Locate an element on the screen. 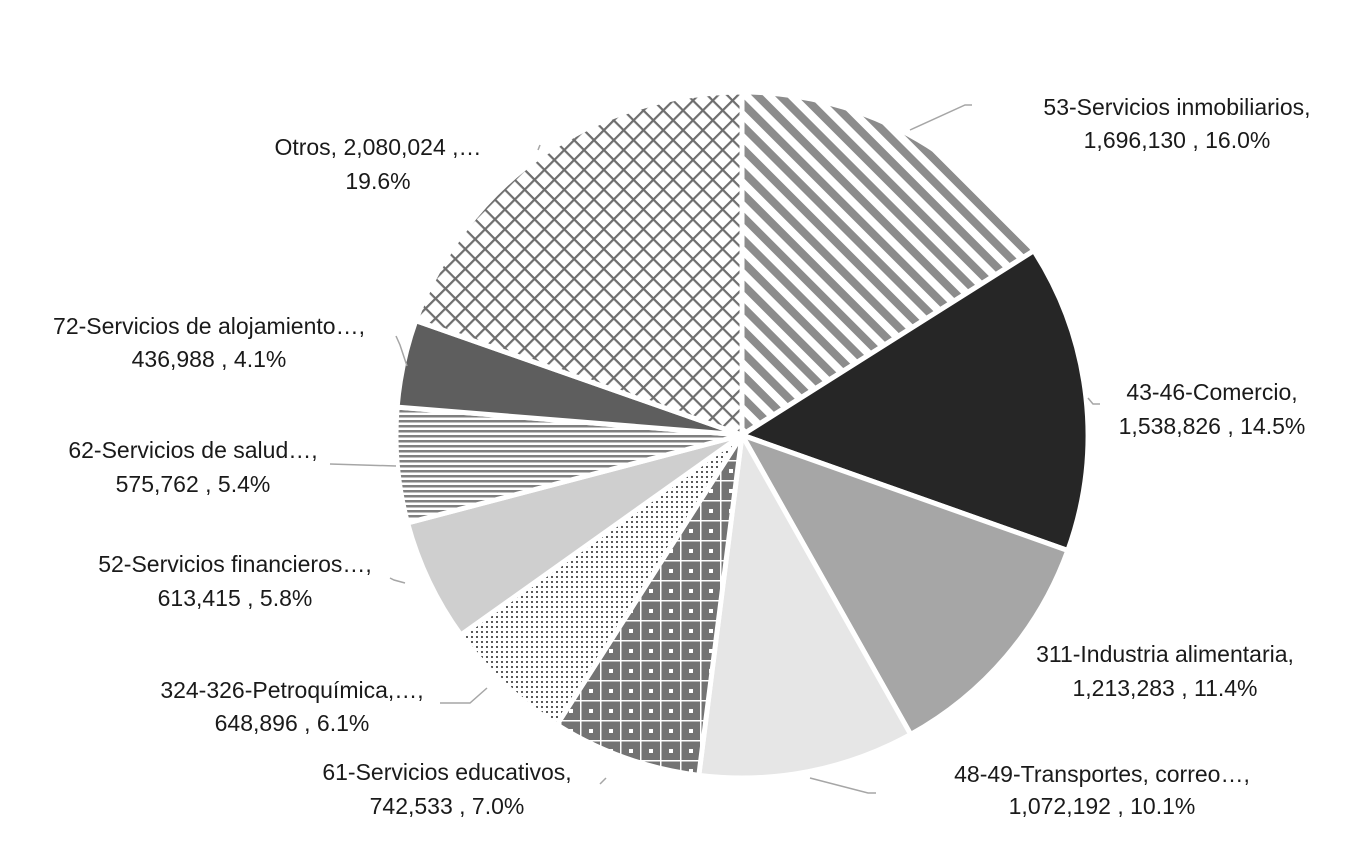 The height and width of the screenshot is (850, 1363). data-label-category: 62-Servicios de salud…, is located at coordinates (192, 450).